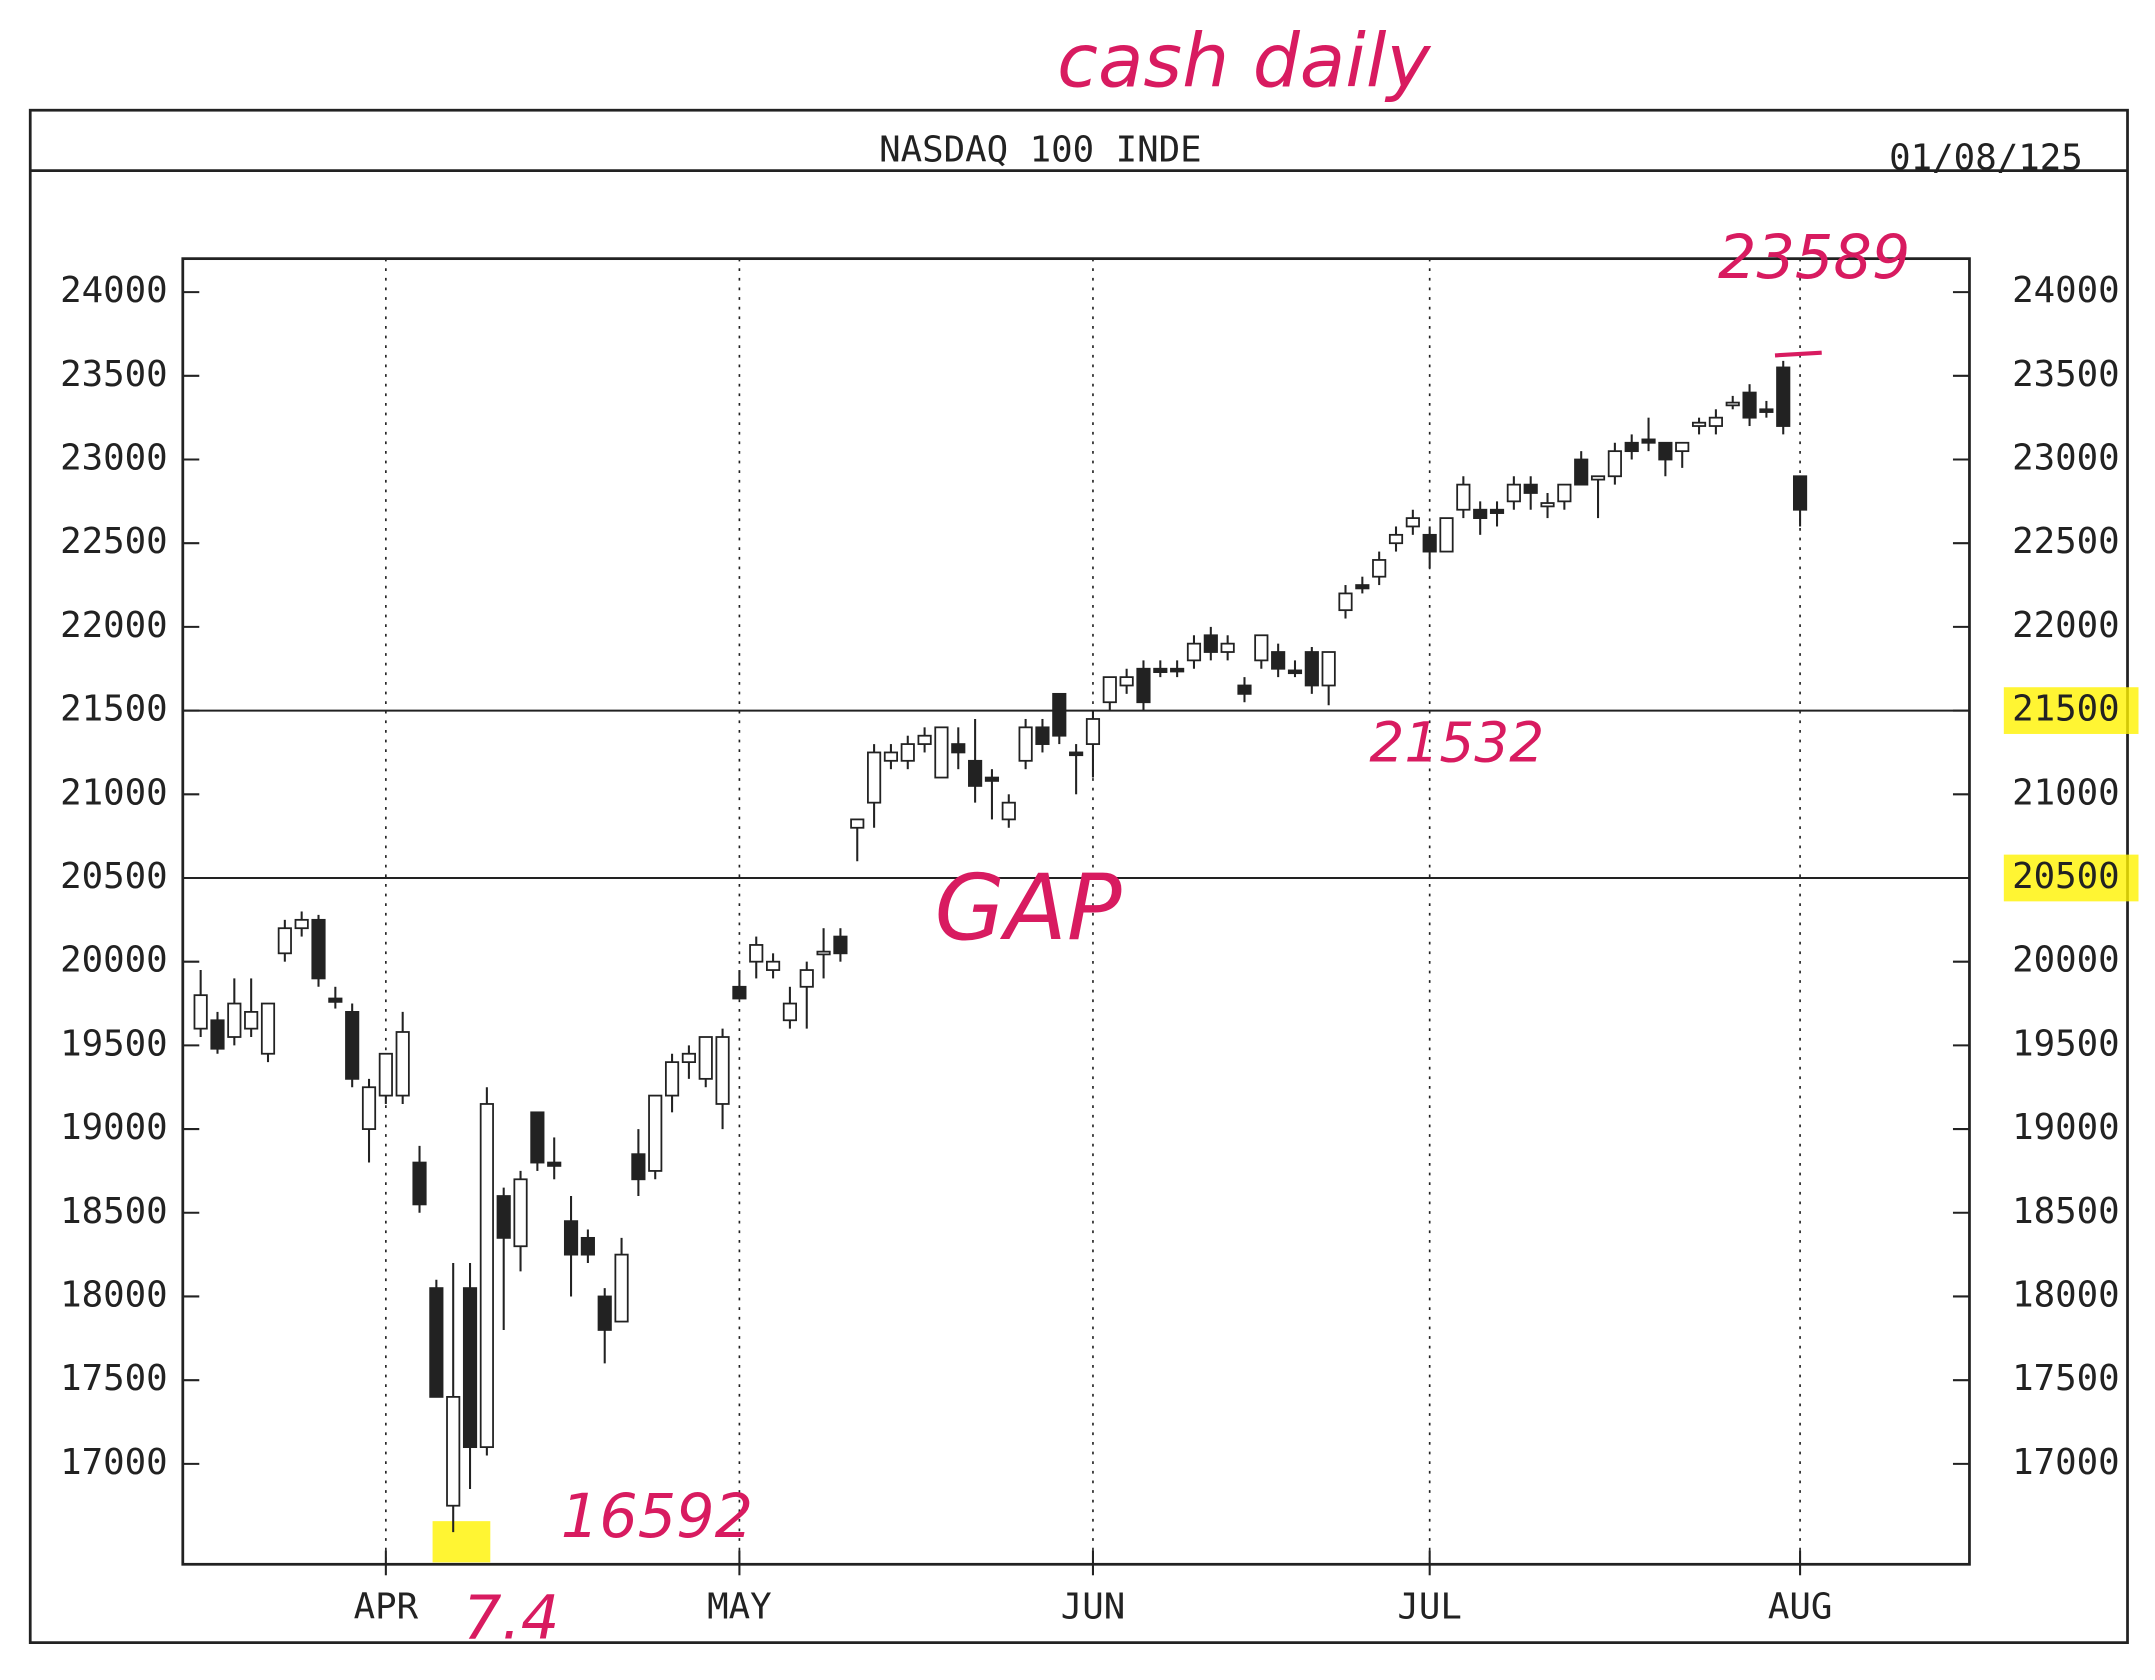 This screenshot has width=2155, height=1680. What do you see at coordinates (2066, 625) in the screenshot?
I see `y2-tick-label: 22000` at bounding box center [2066, 625].